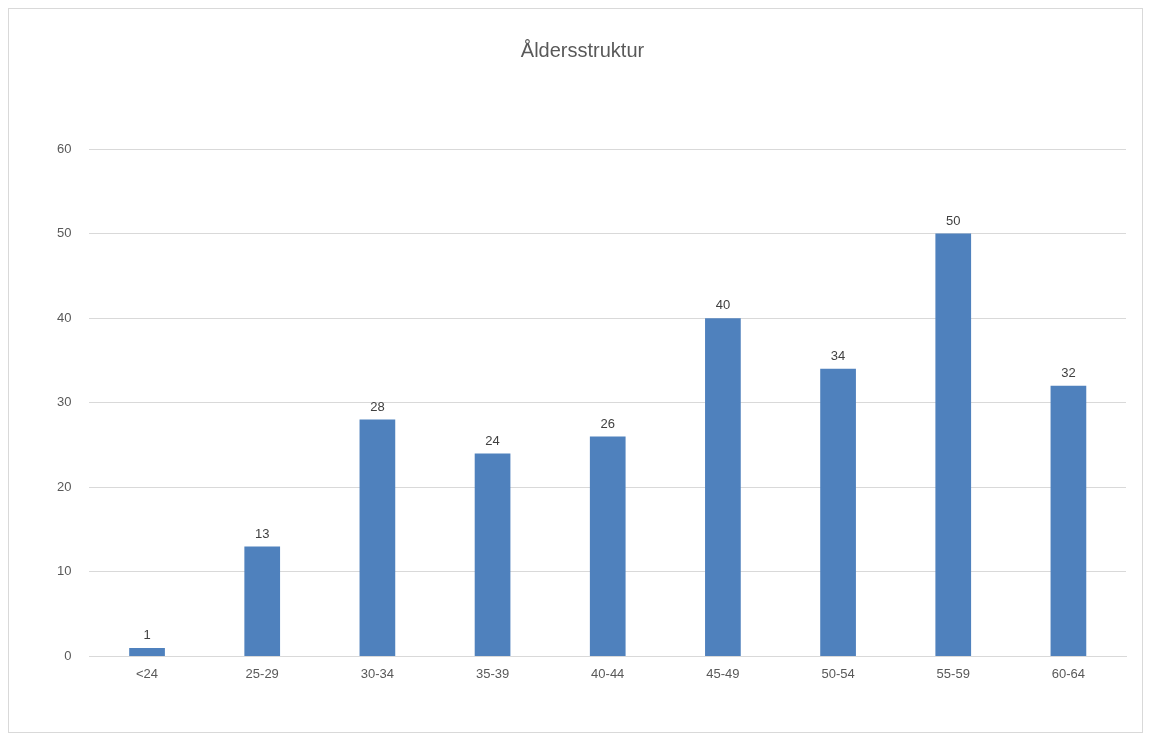 Image resolution: width=1151 pixels, height=738 pixels. I want to click on x-tick-label: 35-39, so click(492, 673).